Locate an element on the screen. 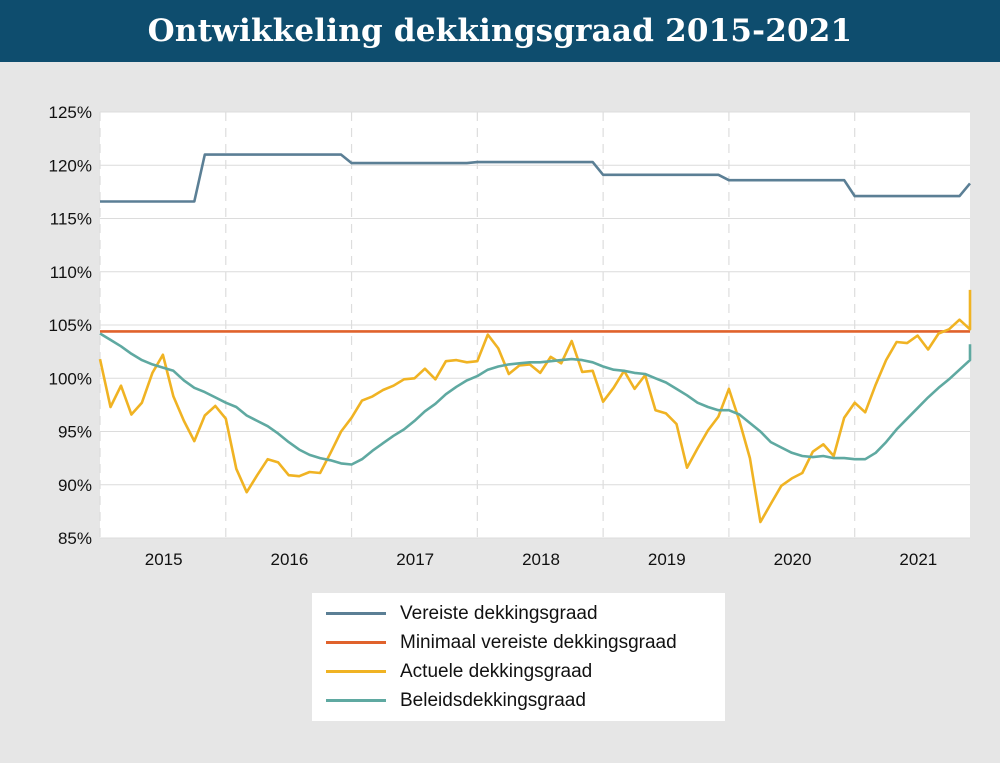  legend-label: Beleidsdekkingsgraad is located at coordinates (493, 700).